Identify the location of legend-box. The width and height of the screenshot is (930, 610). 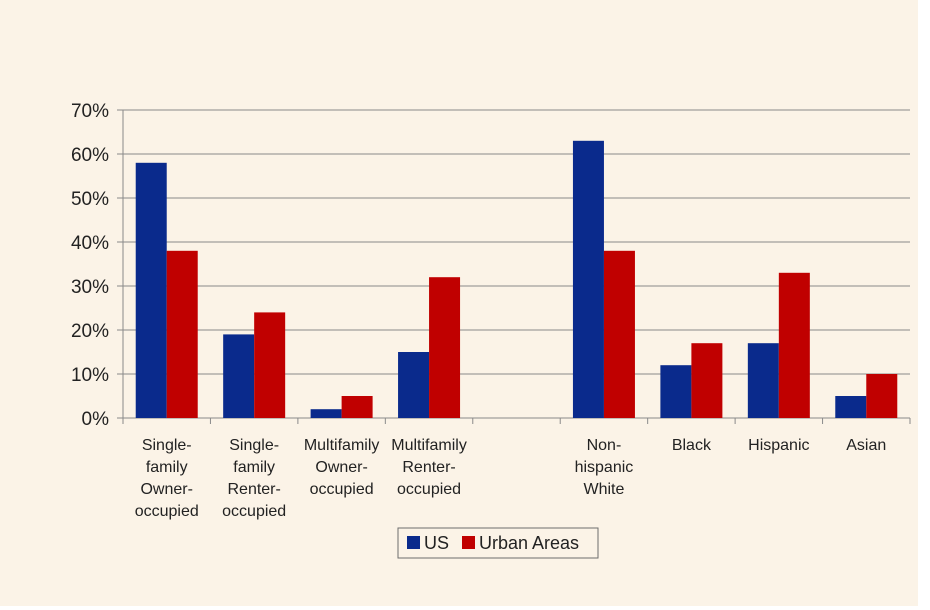
(498, 543).